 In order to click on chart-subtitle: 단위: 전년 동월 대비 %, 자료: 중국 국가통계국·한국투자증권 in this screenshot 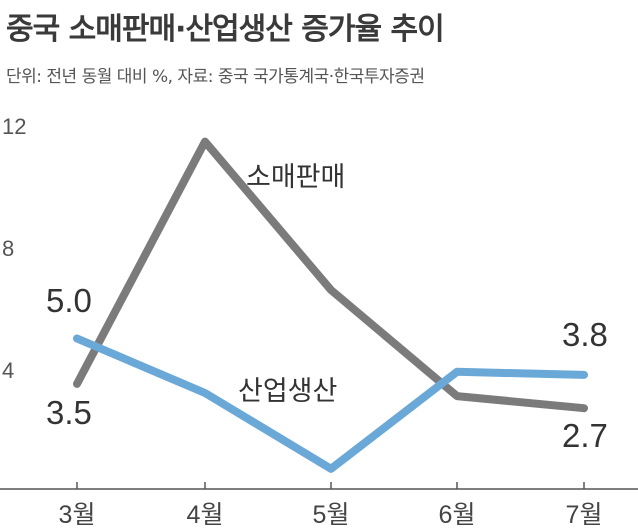, I will do `click(215, 77)`.